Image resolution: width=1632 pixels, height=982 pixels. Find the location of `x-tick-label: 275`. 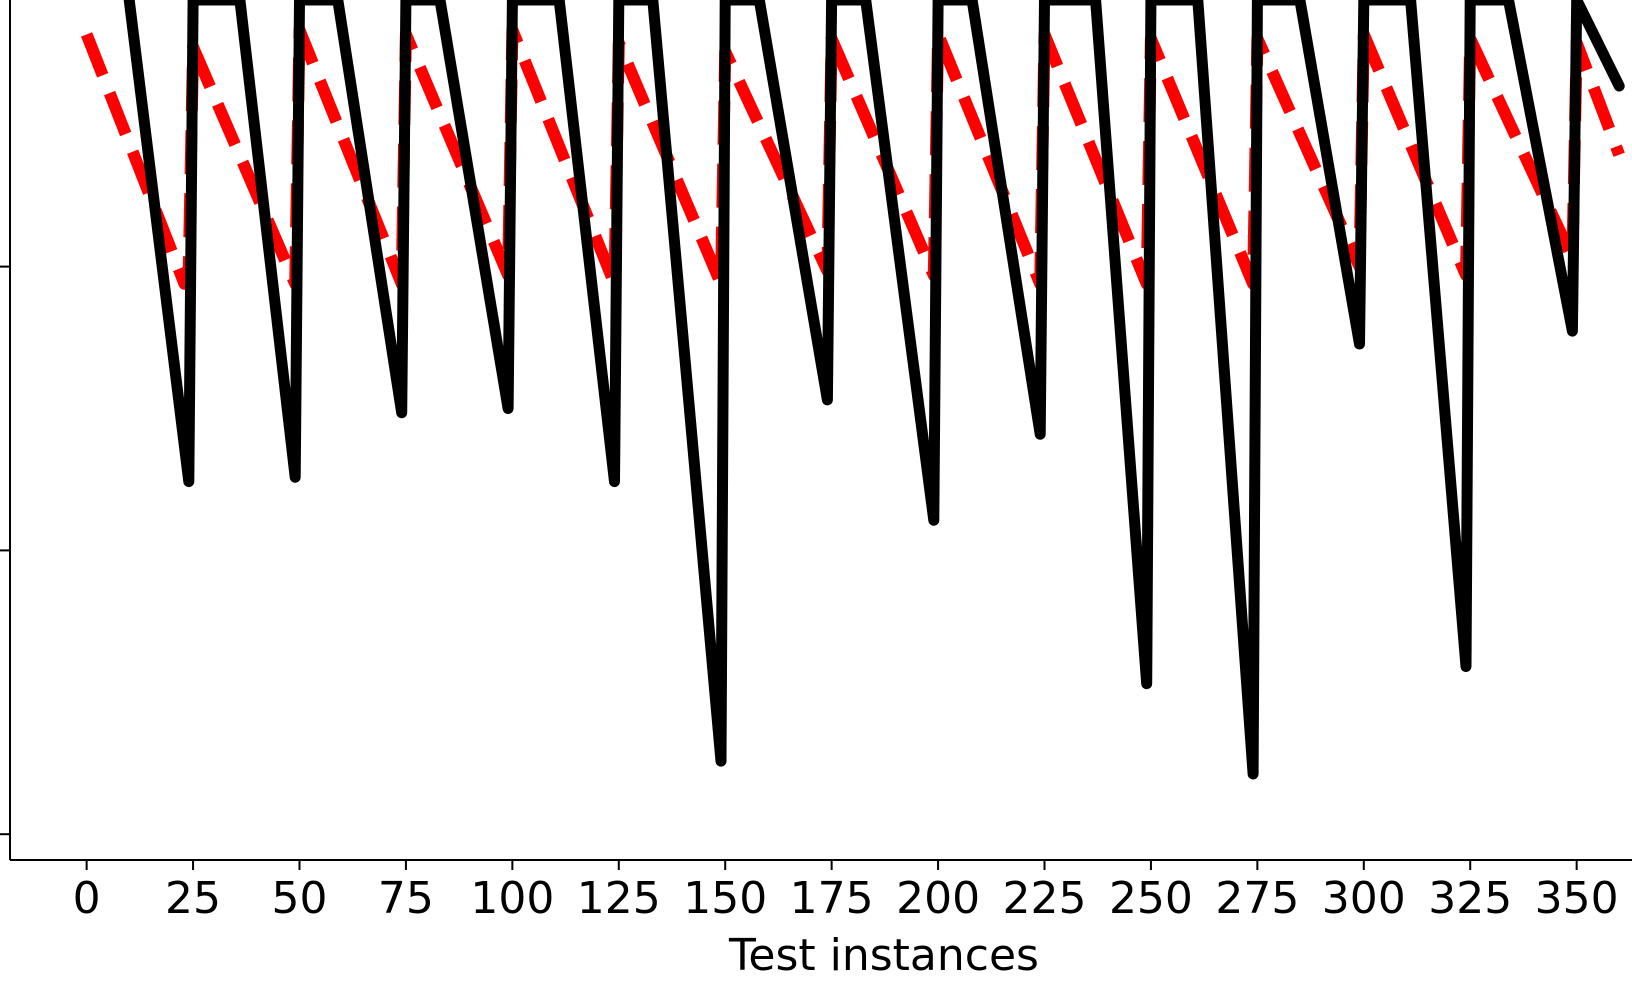

x-tick-label: 275 is located at coordinates (1257, 898).